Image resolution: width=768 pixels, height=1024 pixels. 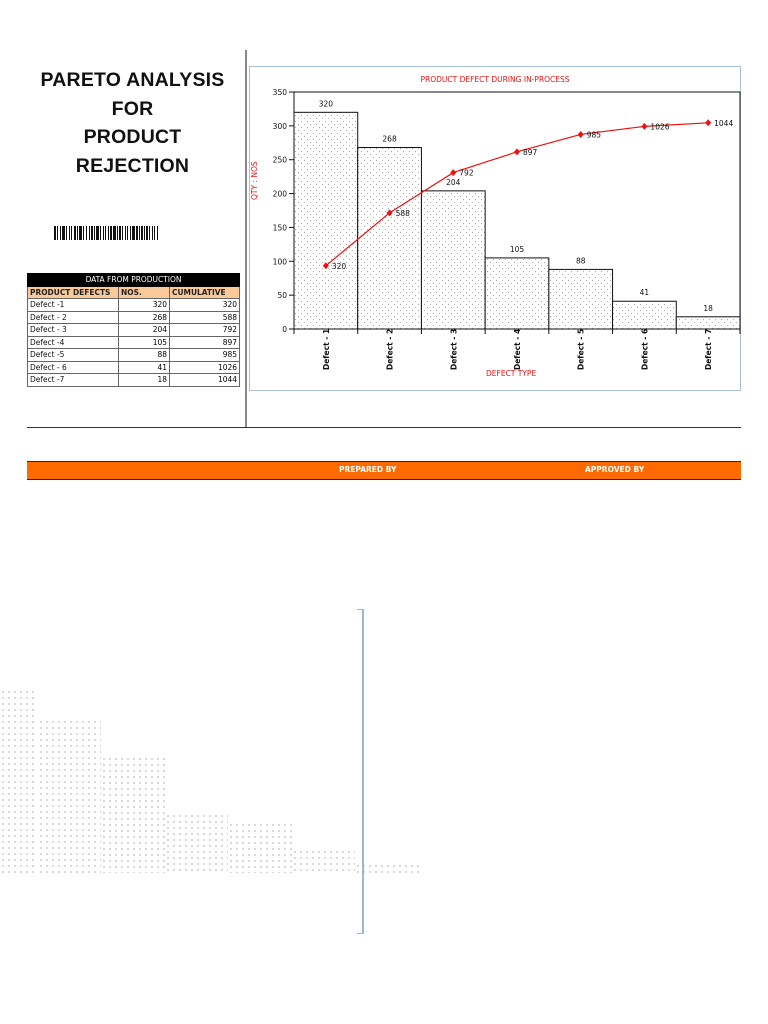 What do you see at coordinates (280, 92) in the screenshot?
I see `y-tick-label: 350` at bounding box center [280, 92].